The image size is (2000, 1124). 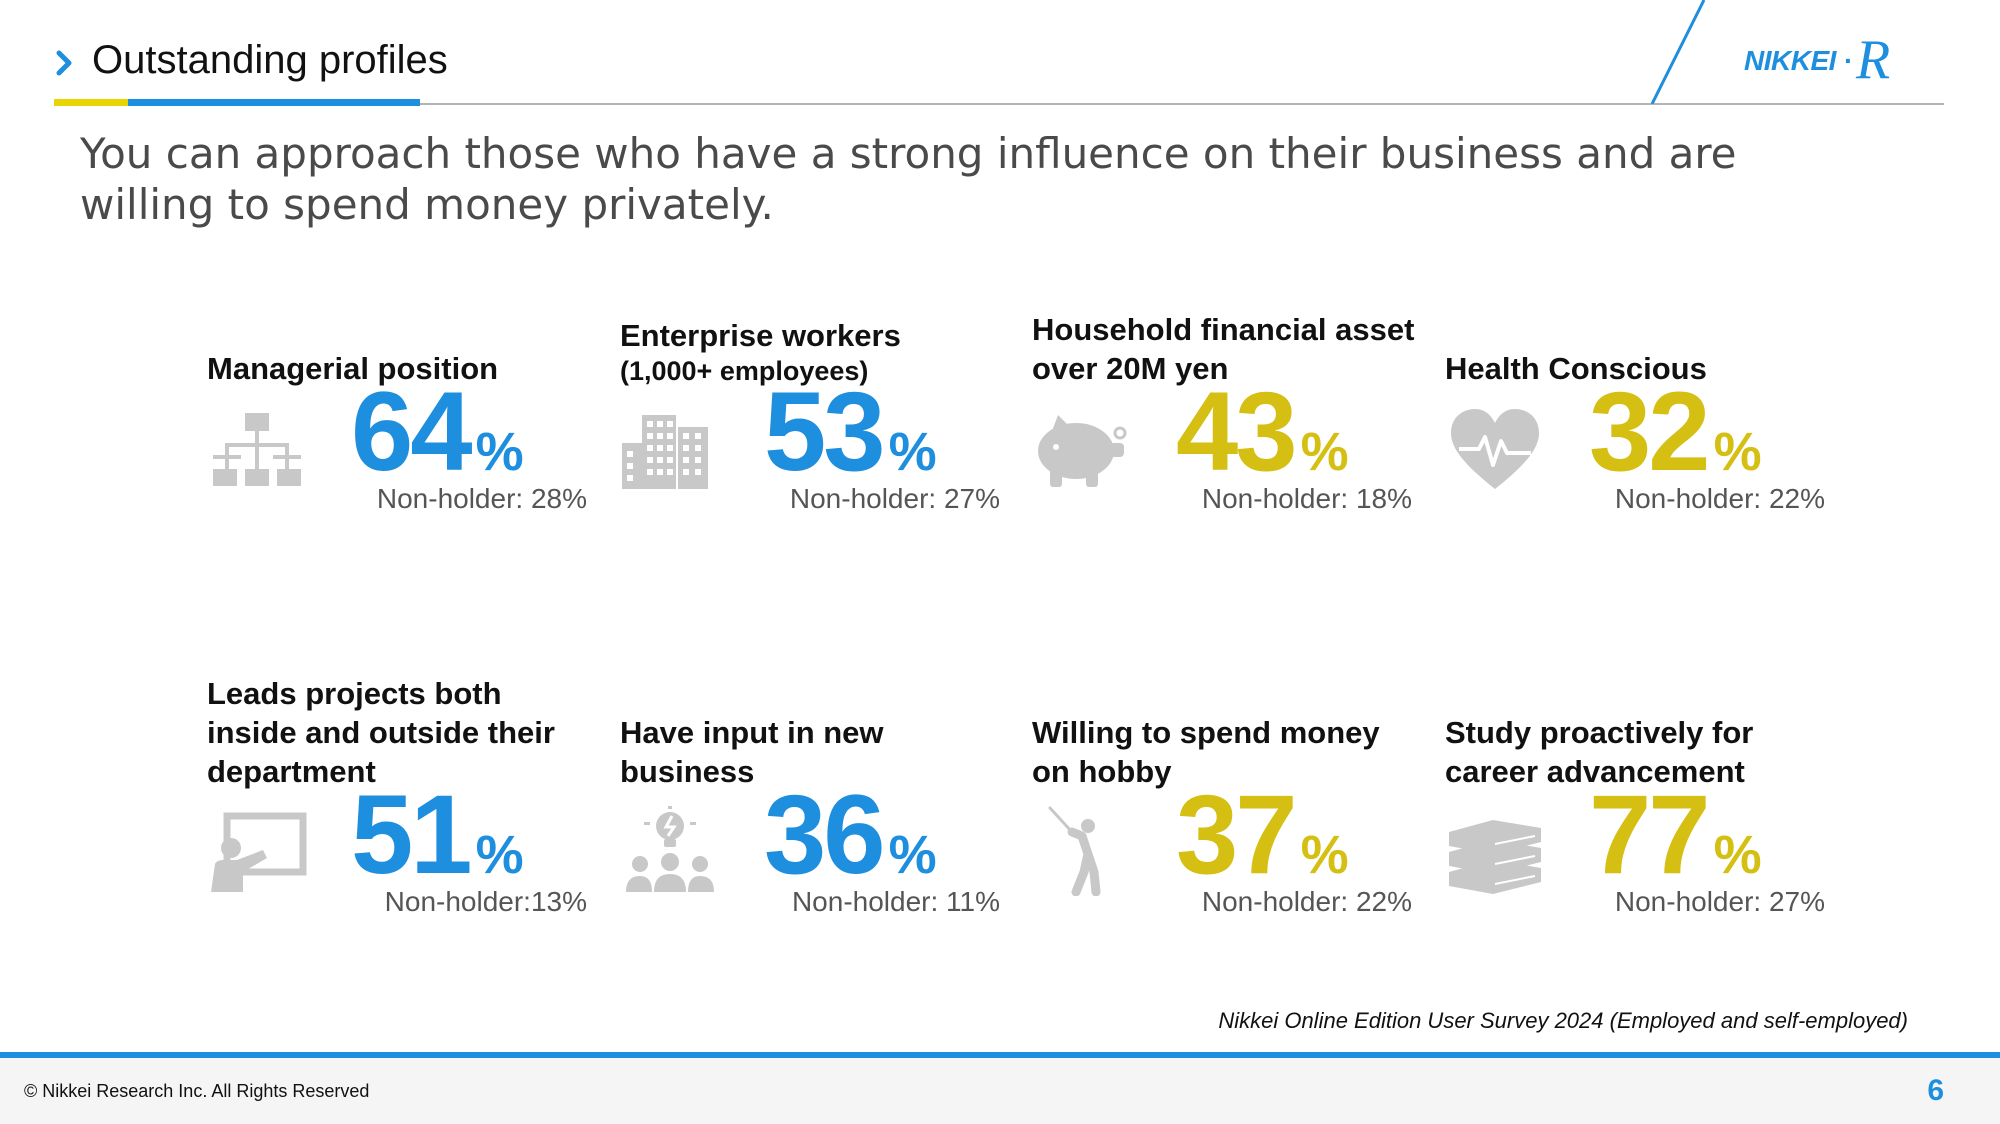 What do you see at coordinates (437, 834) in the screenshot?
I see `stat-value: 51%` at bounding box center [437, 834].